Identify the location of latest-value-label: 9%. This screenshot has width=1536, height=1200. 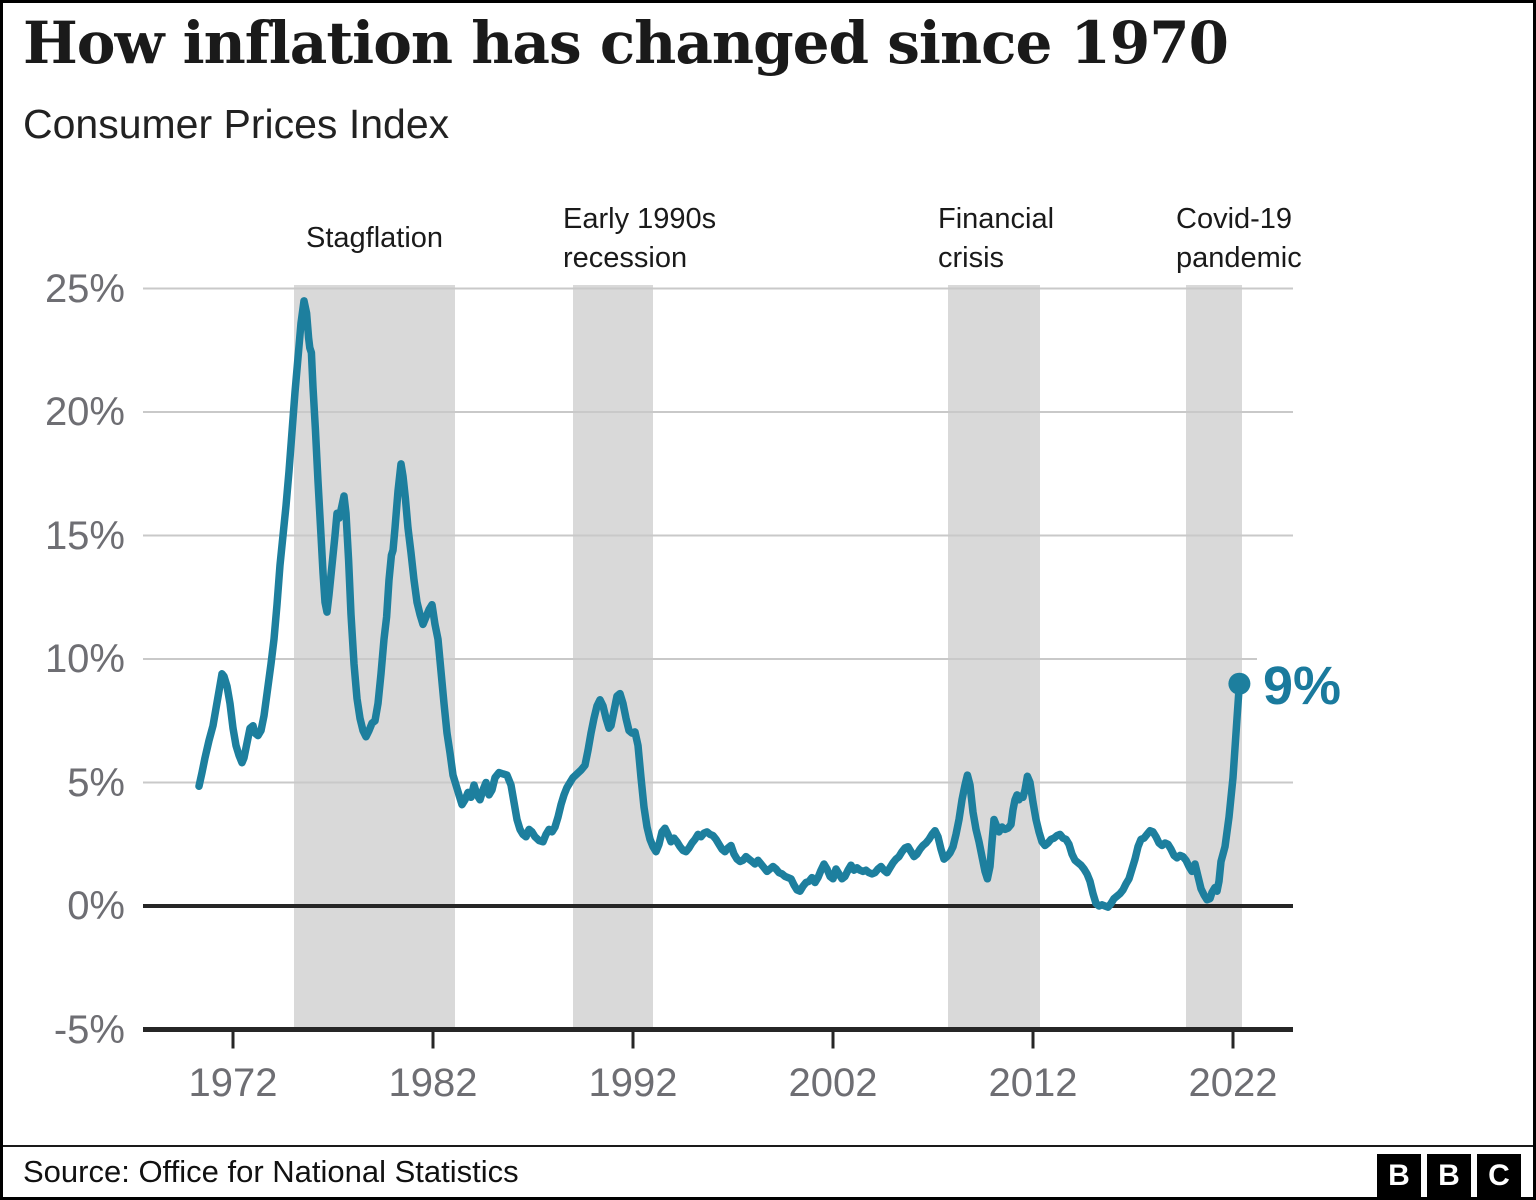
(1302, 686).